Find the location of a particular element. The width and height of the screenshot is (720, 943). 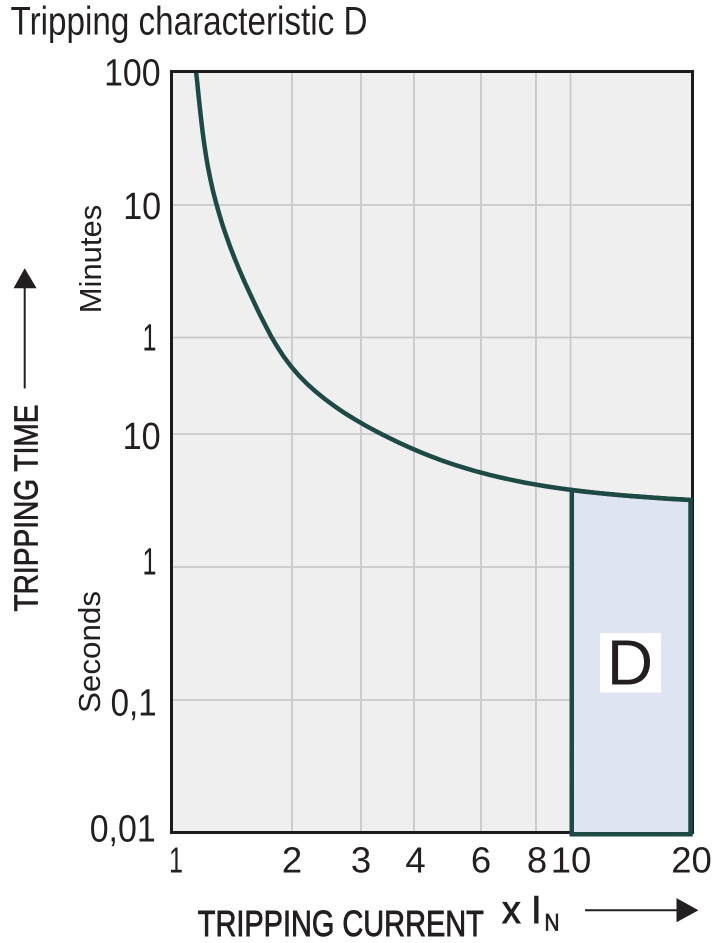

svg-text: 0,1 is located at coordinates (134, 704).